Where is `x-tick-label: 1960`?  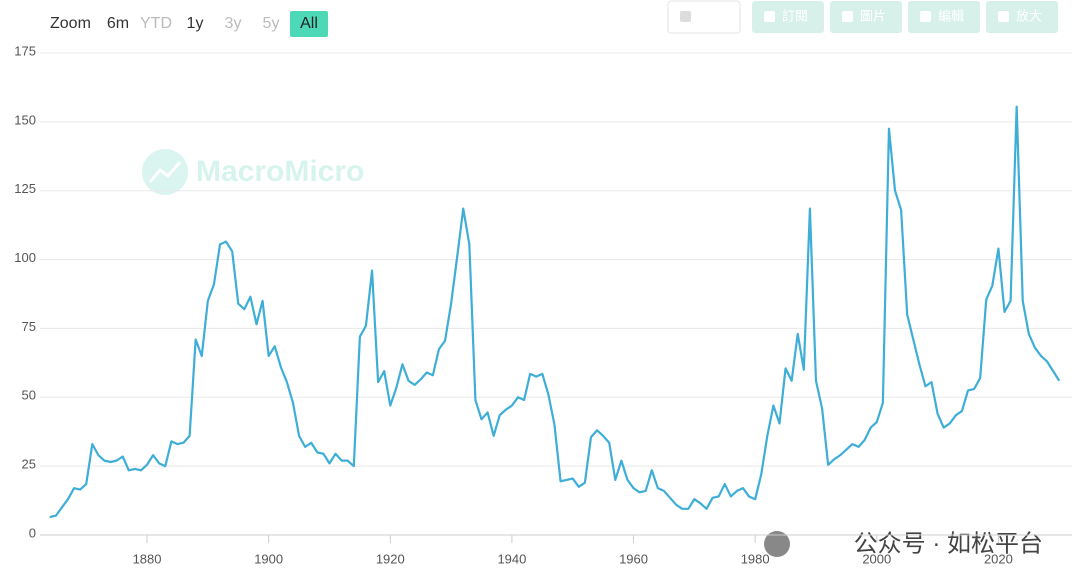 x-tick-label: 1960 is located at coordinates (633, 558).